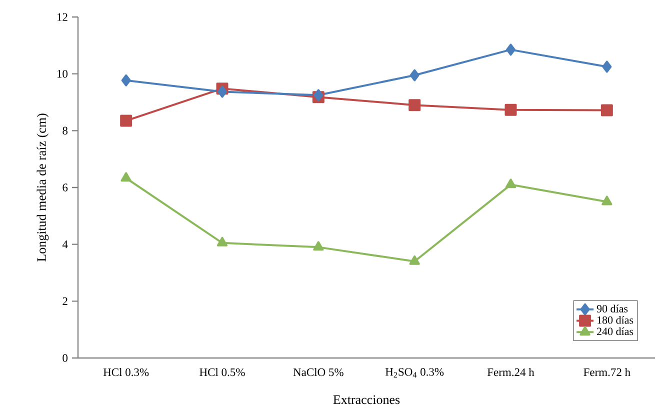 The width and height of the screenshot is (656, 417). Describe the element at coordinates (607, 372) in the screenshot. I see `x-tick-label: Ferm.72 h` at that location.